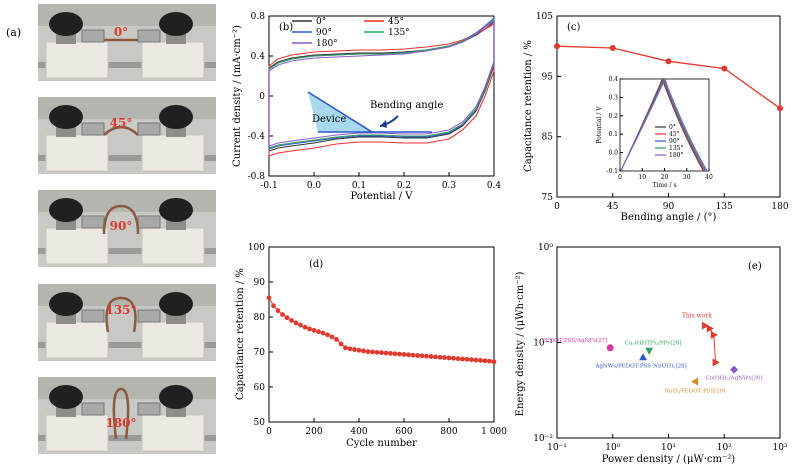 The width and height of the screenshot is (803, 475). I want to click on cv-xtick-label: 0.2, so click(404, 186).